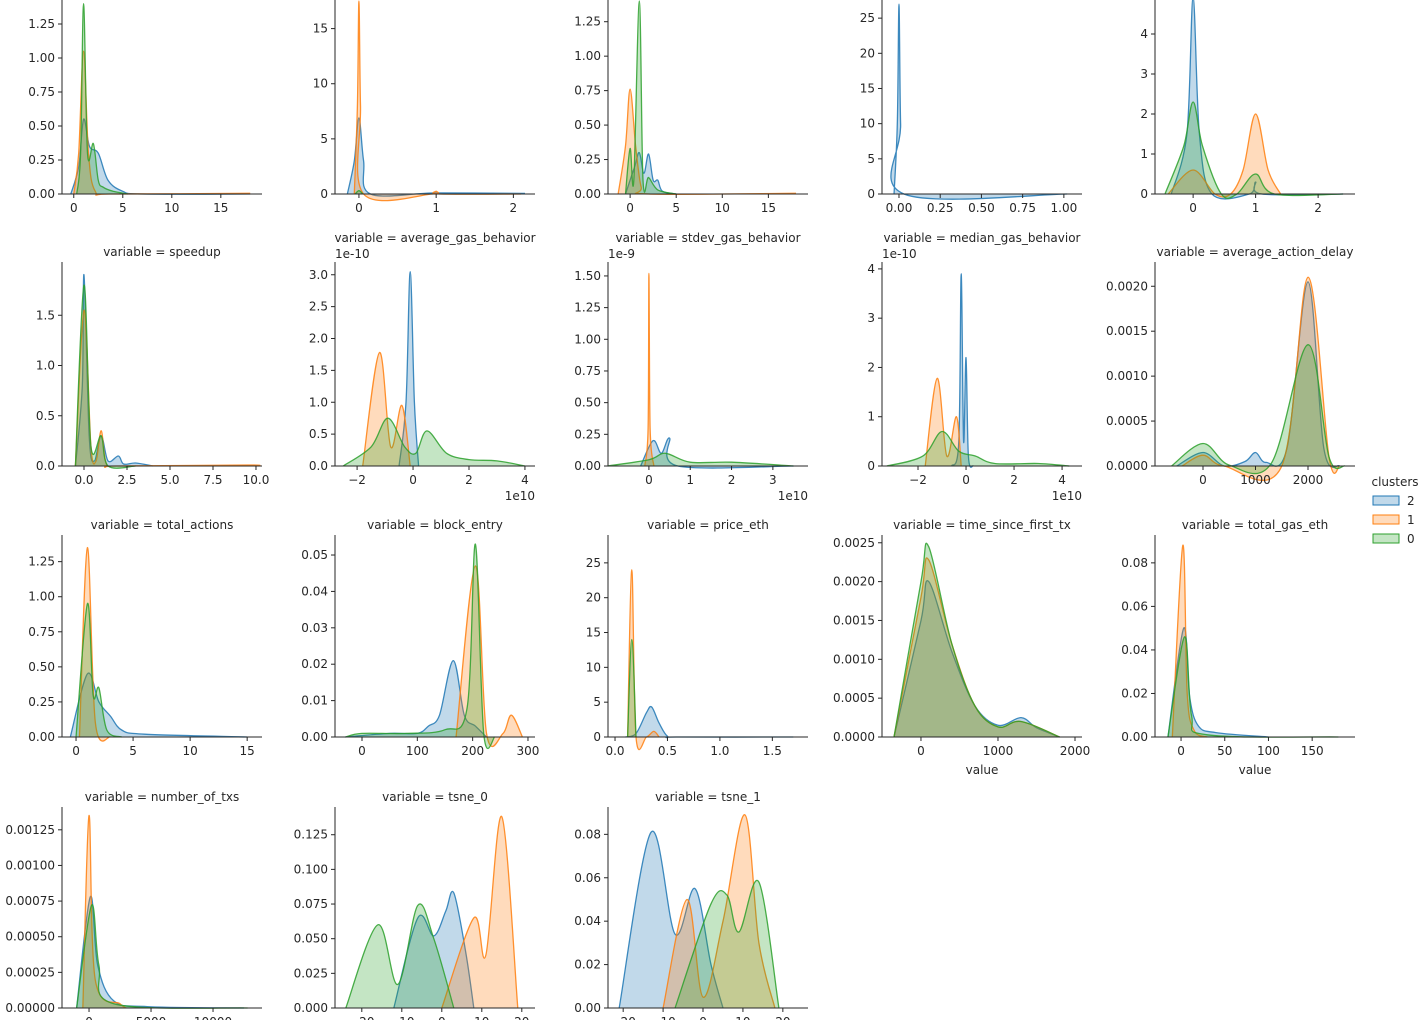 This screenshot has width=1424, height=1024. Describe the element at coordinates (691, 107) in the screenshot. I see `panel-2: 0 5 10 15 0.00 0.25 0.50 0.75 1.00 1.25` at that location.